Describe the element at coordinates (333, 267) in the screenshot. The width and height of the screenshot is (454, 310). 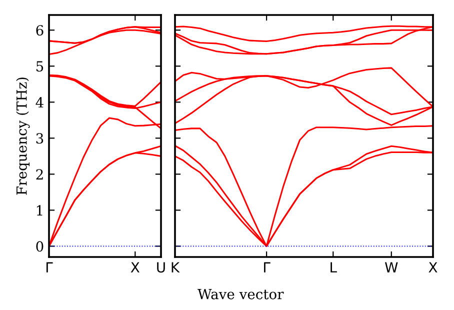
I see `x-tick-label: L` at that location.